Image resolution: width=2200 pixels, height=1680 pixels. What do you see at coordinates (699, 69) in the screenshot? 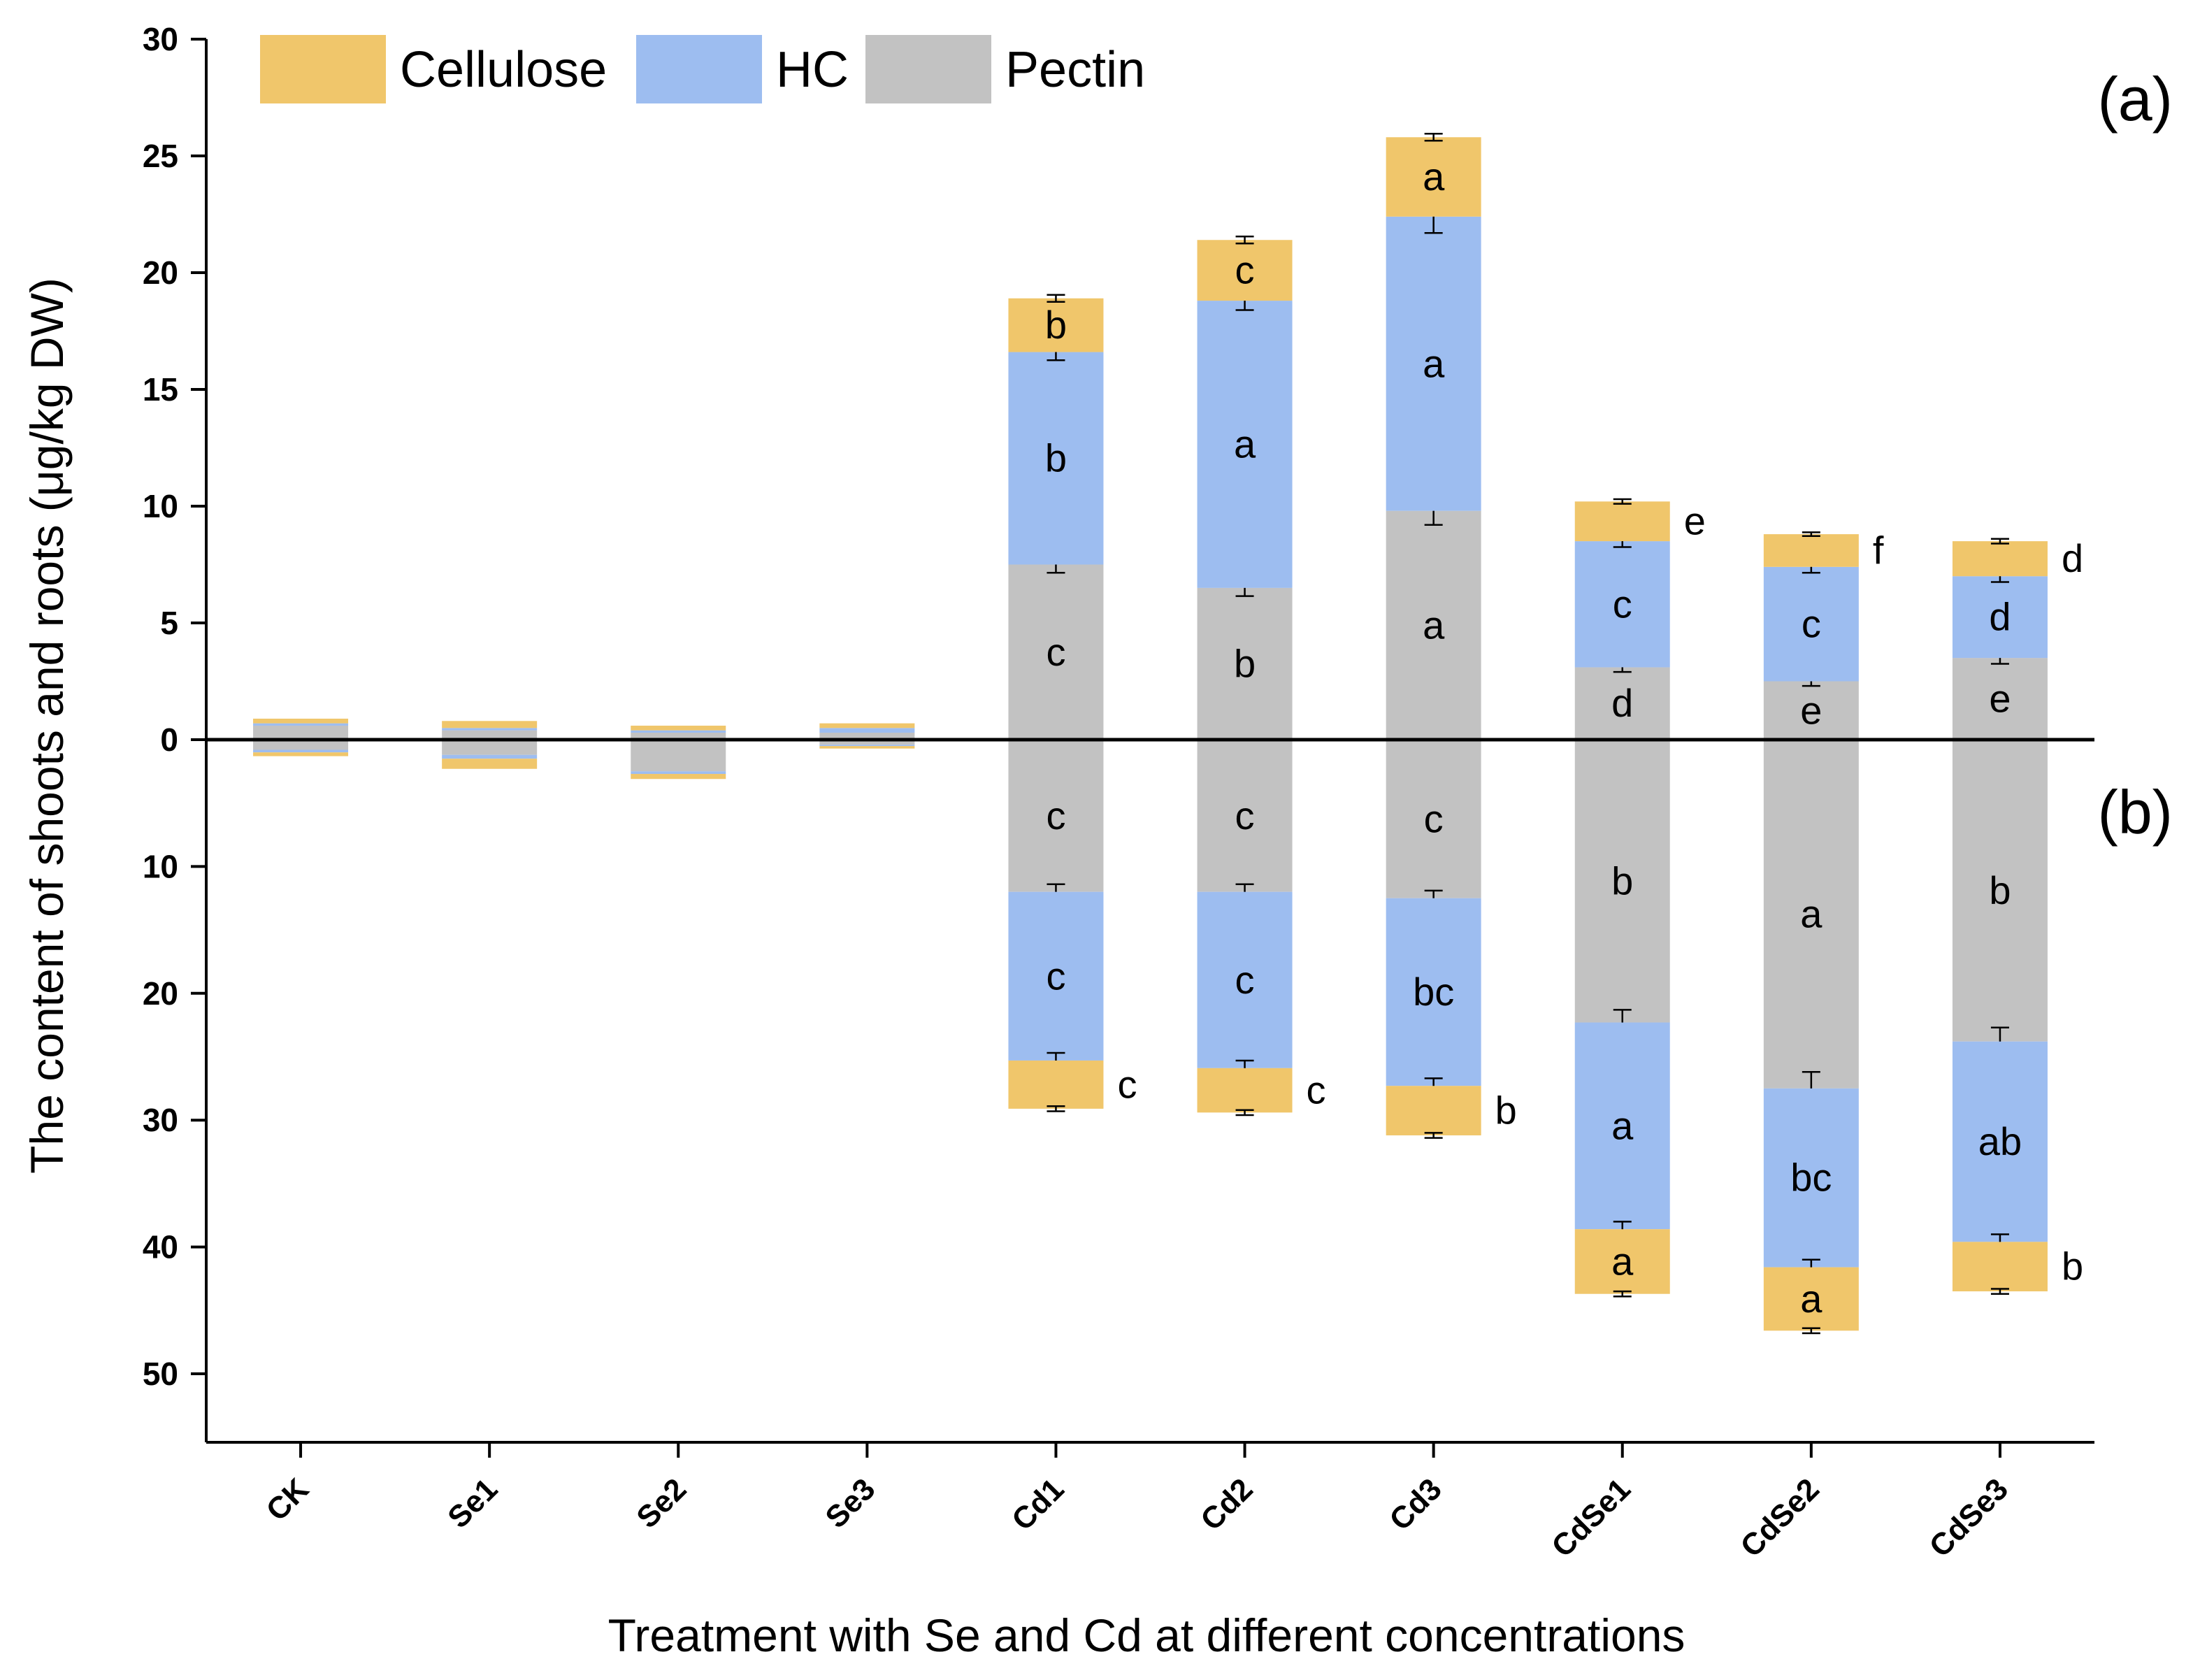
I see `legend-swatch-hc` at bounding box center [699, 69].